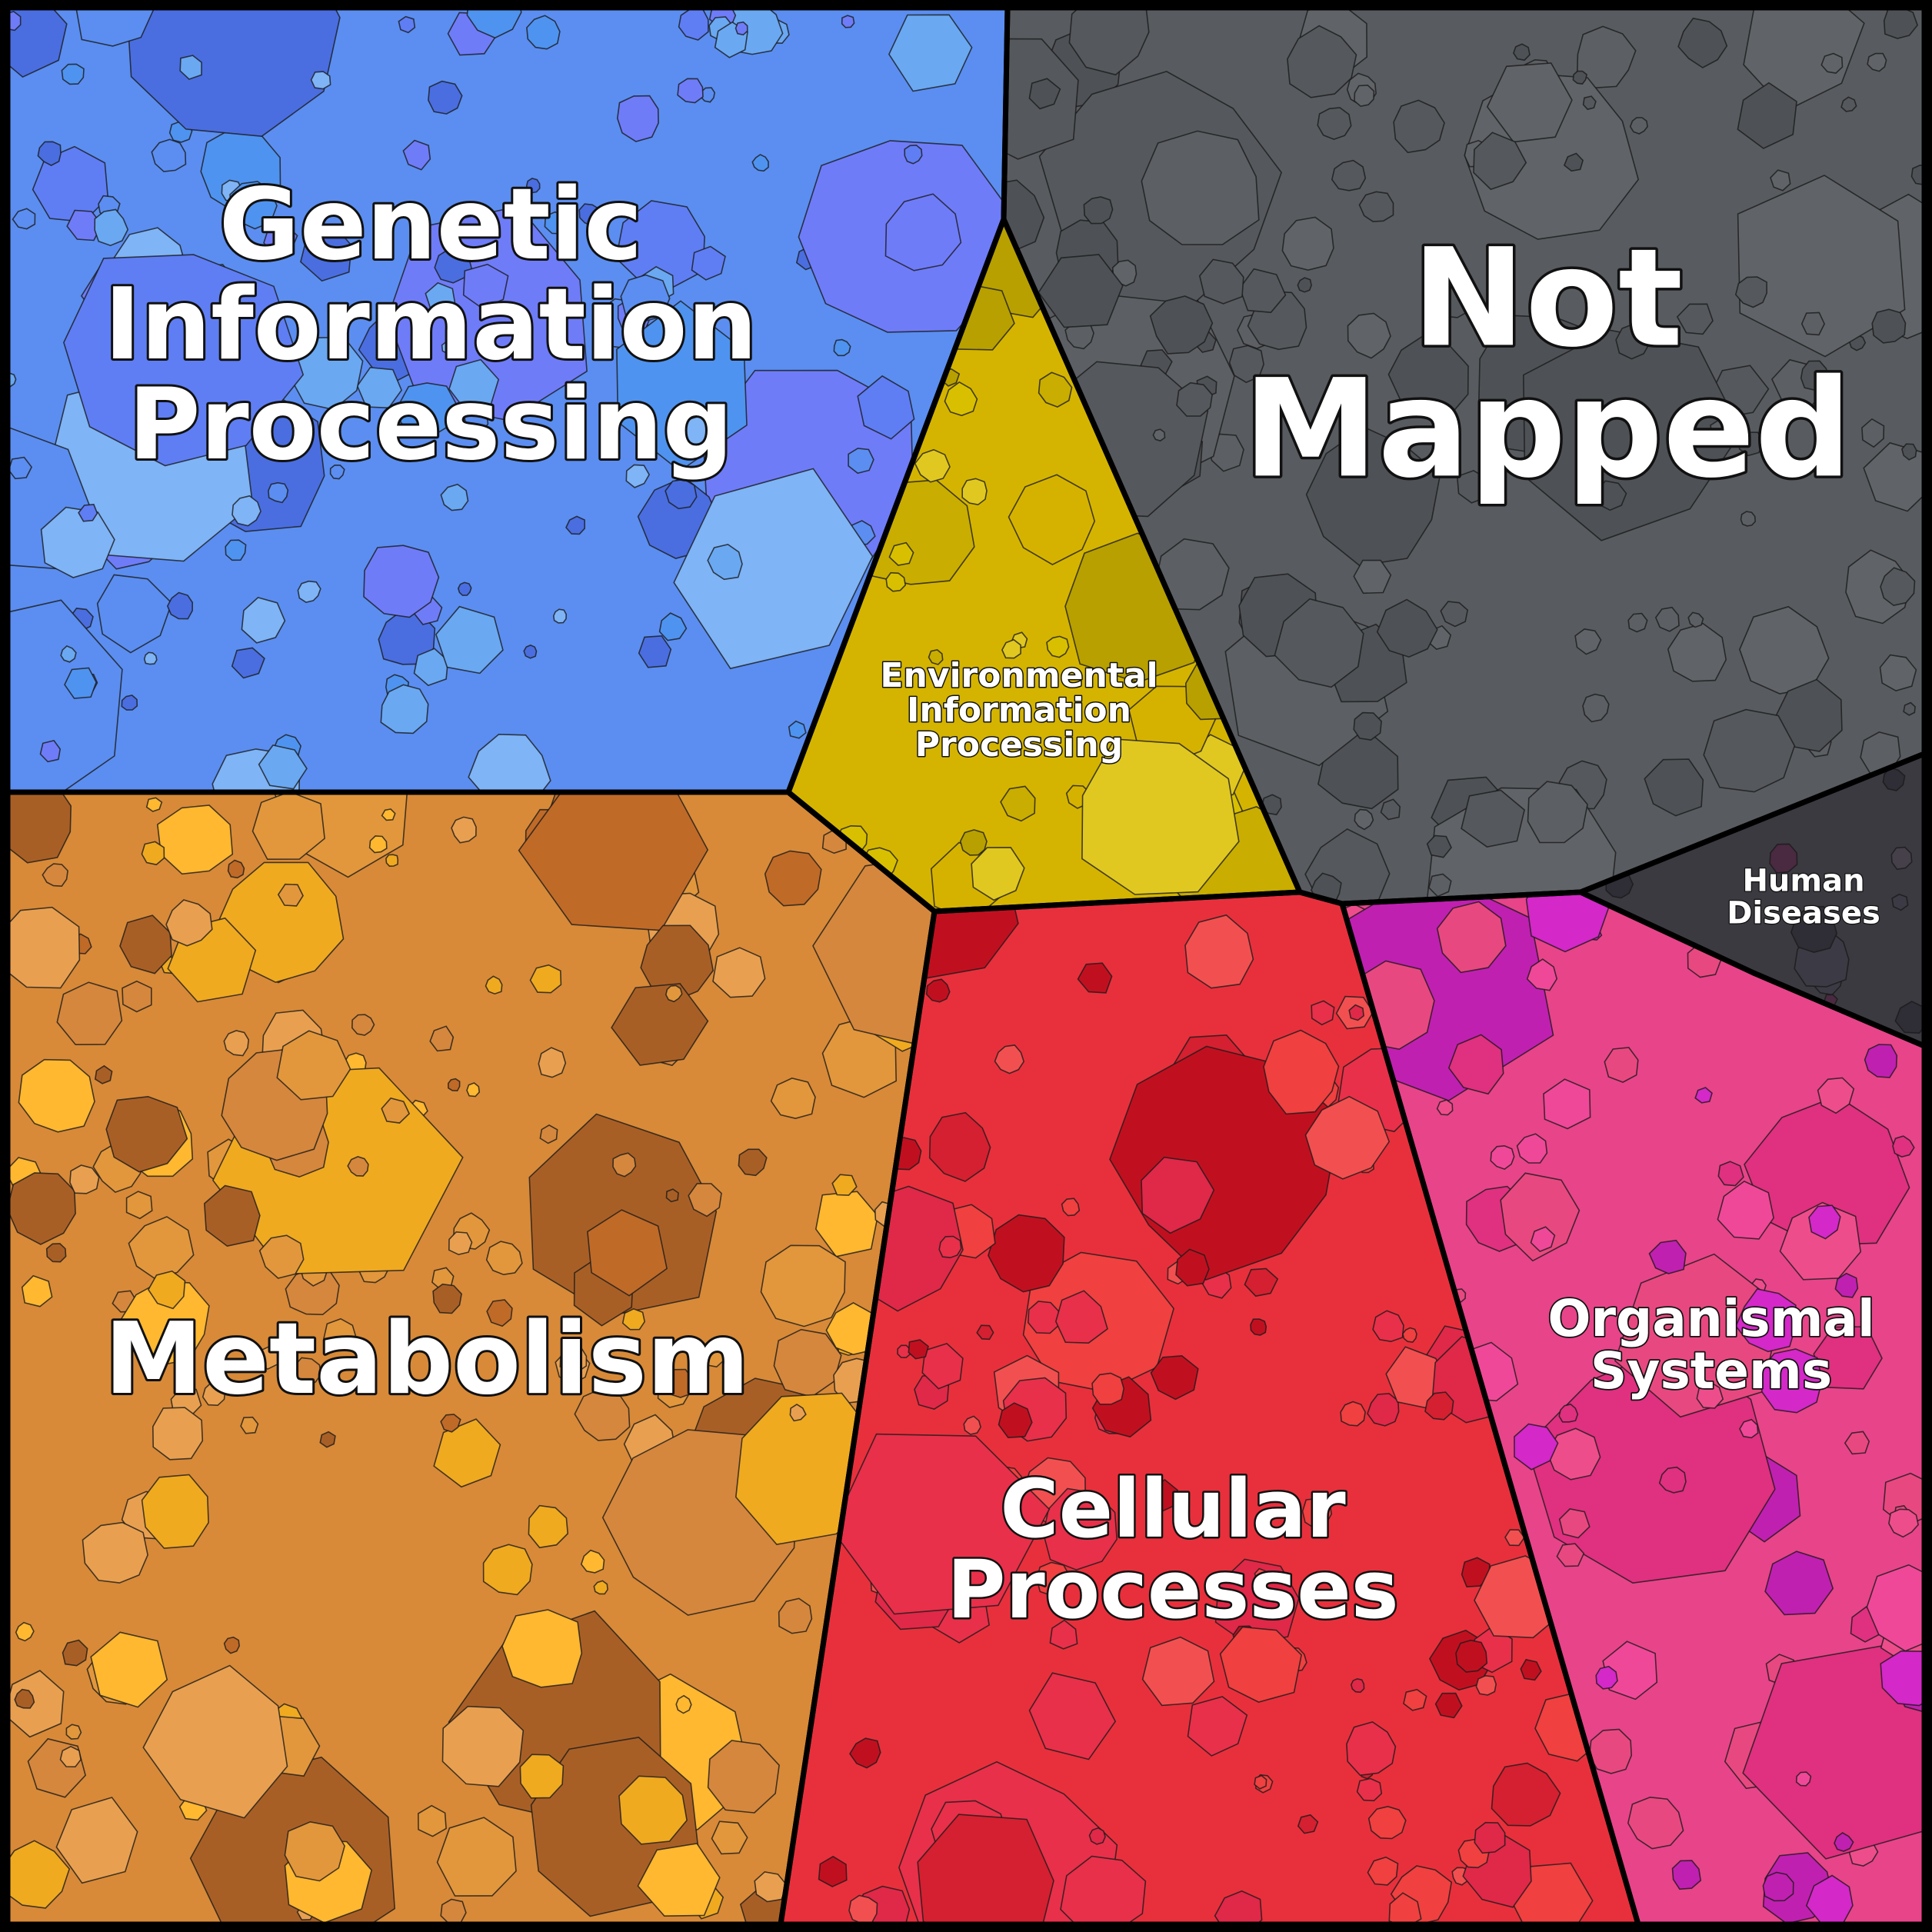  I want to click on label-organismal: Organismal Systems, so click(1710, 1345).